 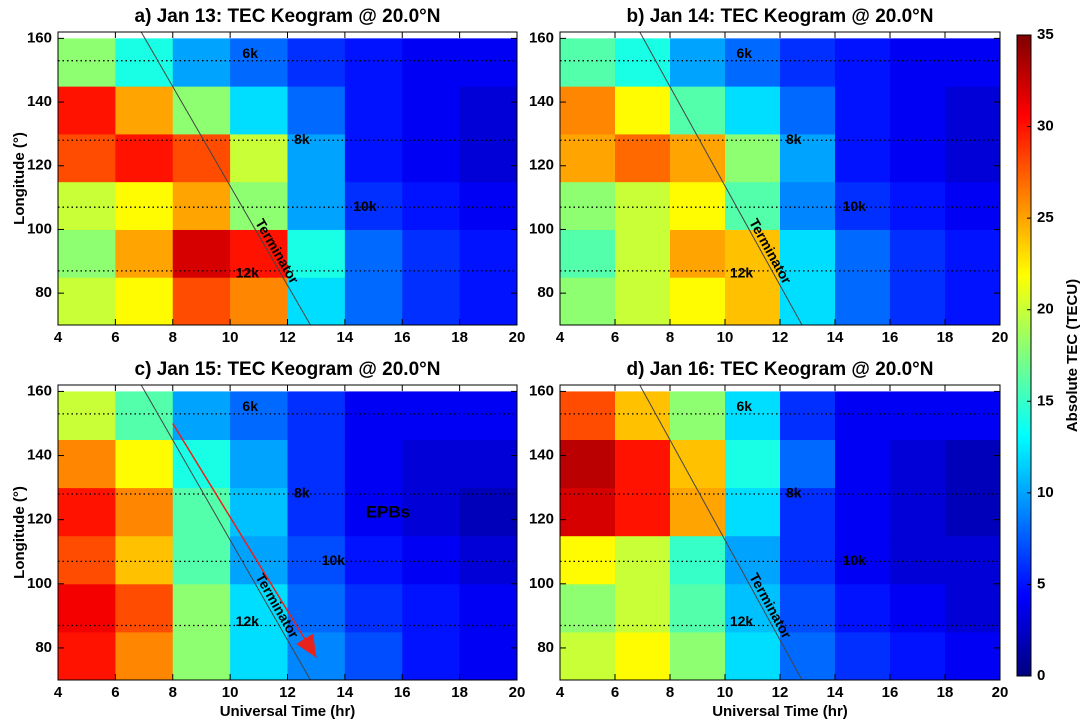 I want to click on x-tick-label: 4, so click(x=560, y=337).